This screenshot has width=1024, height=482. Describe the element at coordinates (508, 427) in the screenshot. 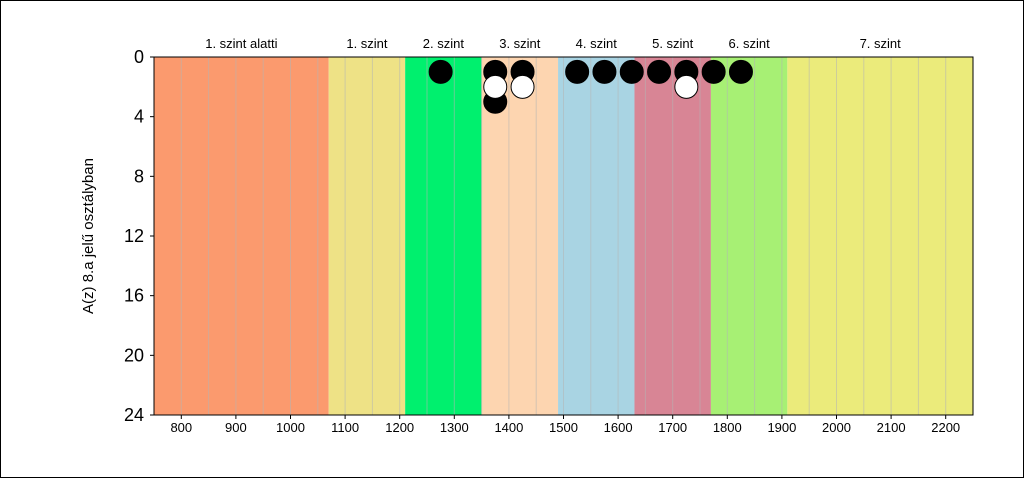

I see `x-tick-label: 1400` at that location.